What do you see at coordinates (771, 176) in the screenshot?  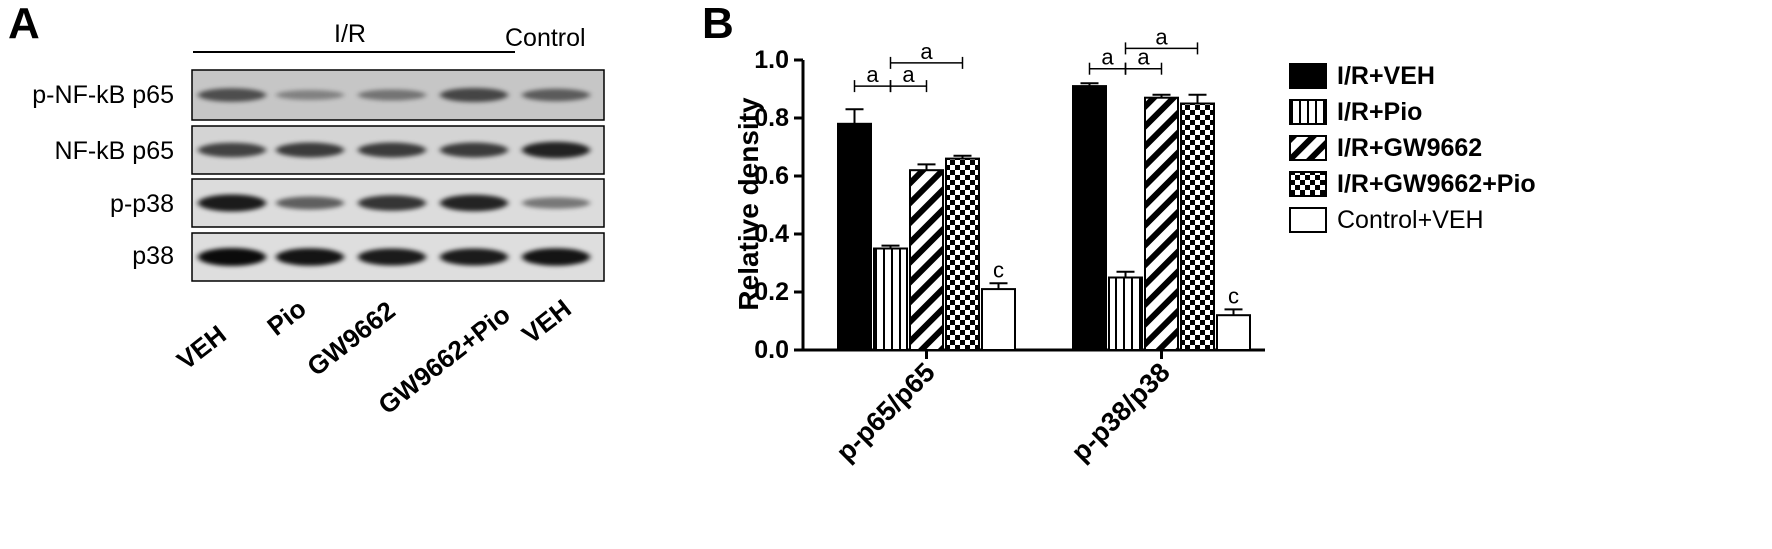 I see `y-tick-label: 0.6` at bounding box center [771, 176].